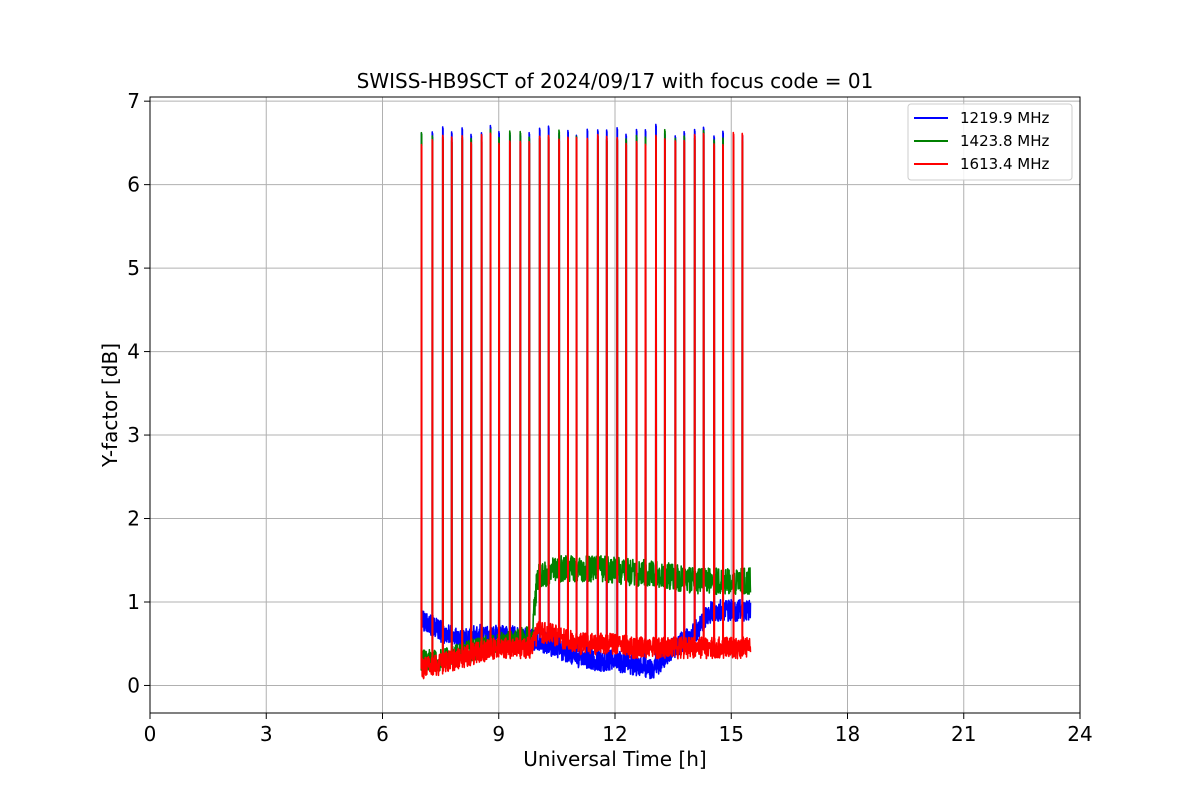 Image resolution: width=1200 pixels, height=800 pixels. I want to click on x-tick-label: 6, so click(382, 734).